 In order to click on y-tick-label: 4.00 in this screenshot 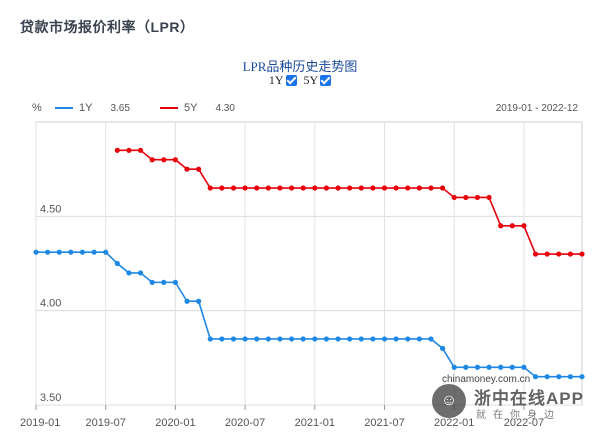, I will do `click(50, 304)`.